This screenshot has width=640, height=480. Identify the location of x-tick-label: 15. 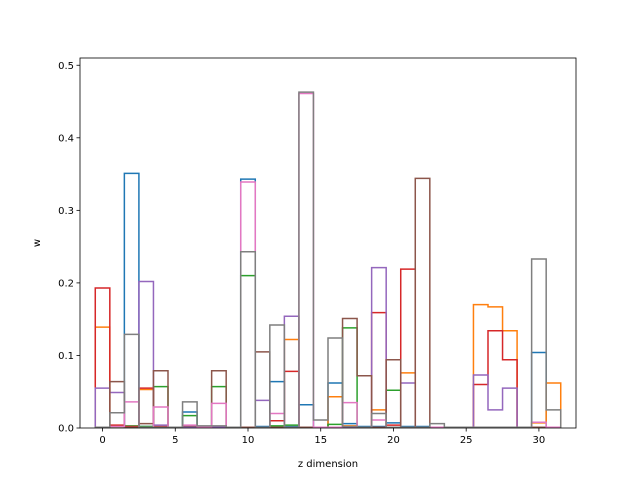
(320, 440).